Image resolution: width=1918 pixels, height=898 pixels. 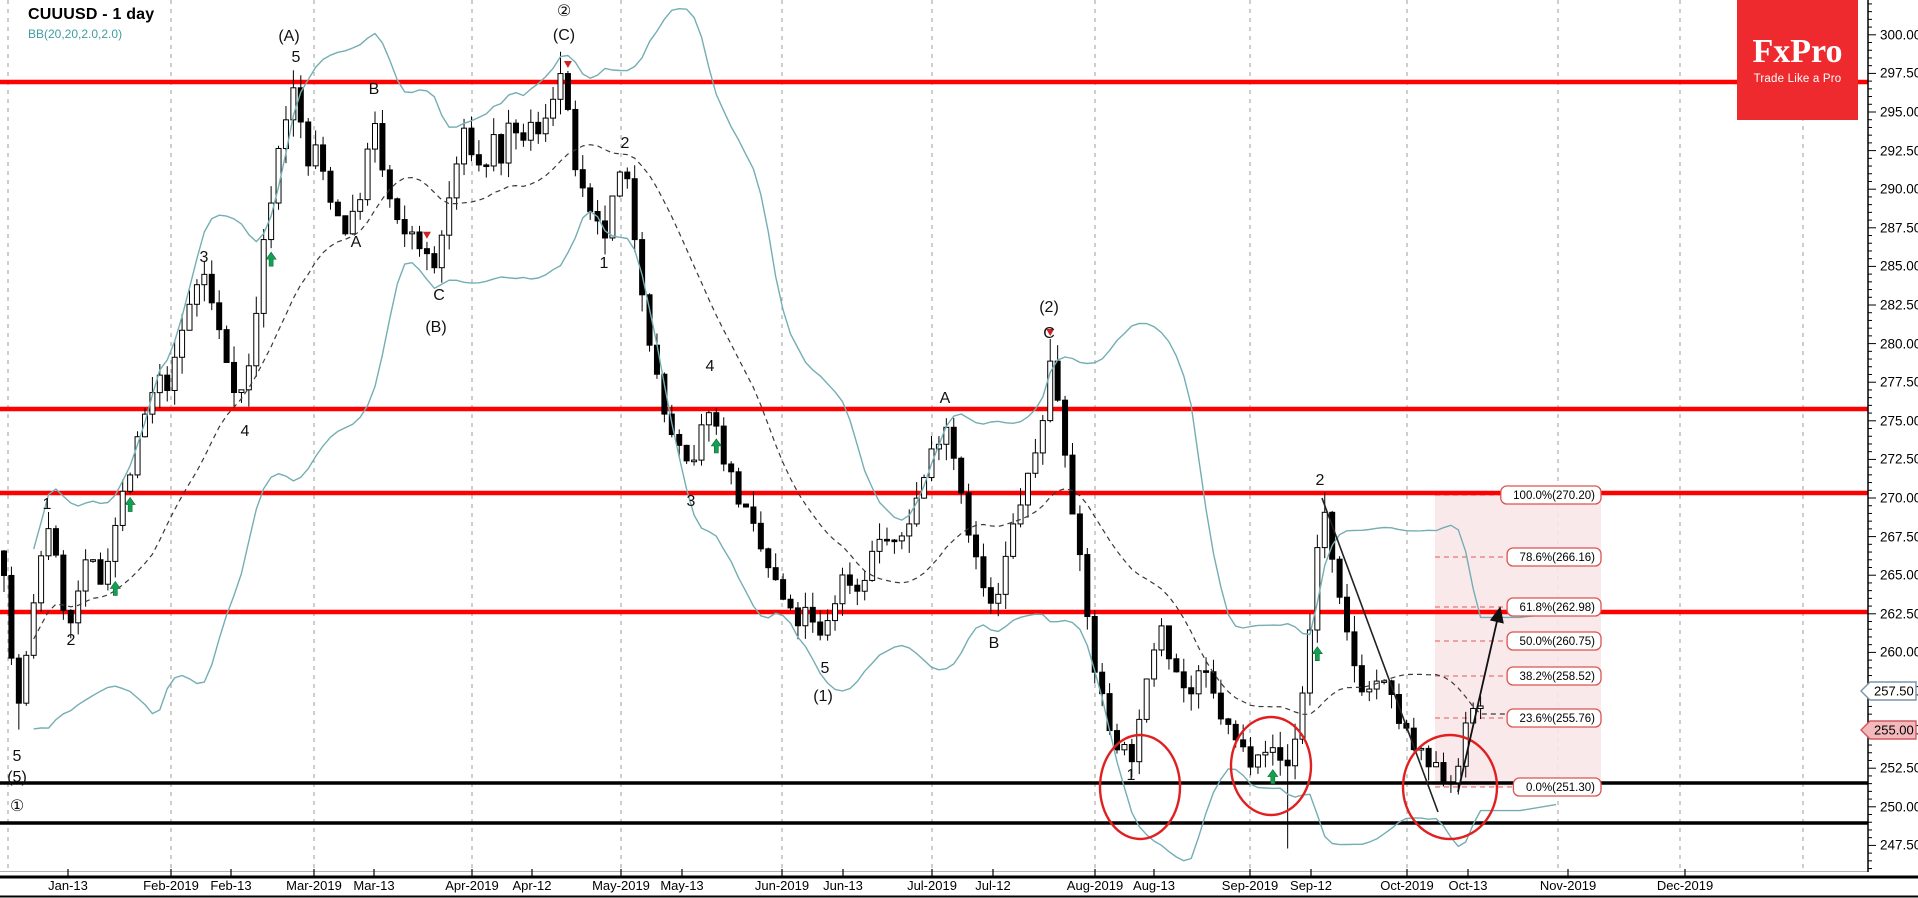 I want to click on price-axis-label: 247.50, so click(x=1899, y=845).